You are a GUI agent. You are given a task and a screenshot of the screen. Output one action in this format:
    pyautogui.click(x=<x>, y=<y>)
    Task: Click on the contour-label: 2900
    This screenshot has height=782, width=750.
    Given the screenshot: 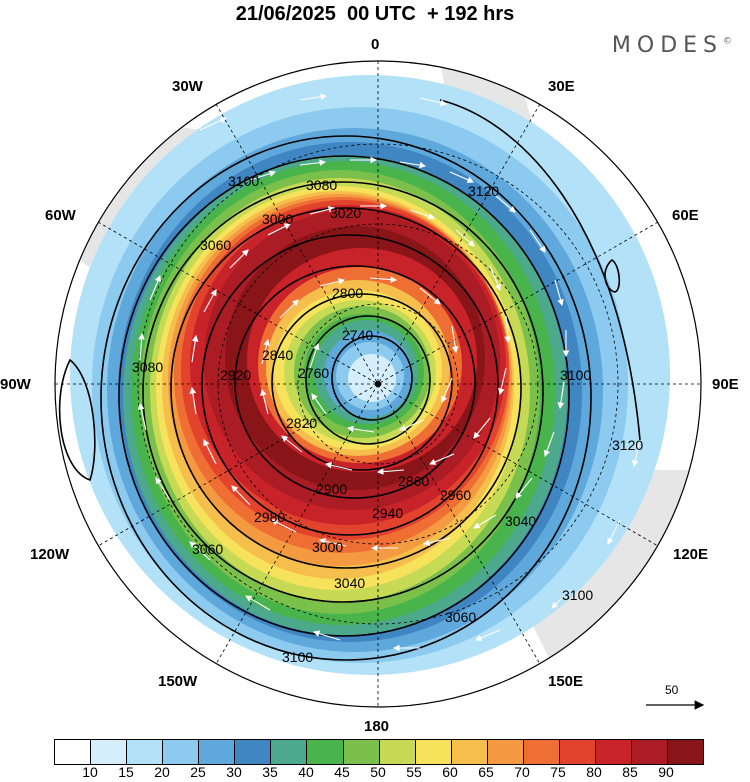 What is the action you would take?
    pyautogui.click(x=331, y=489)
    